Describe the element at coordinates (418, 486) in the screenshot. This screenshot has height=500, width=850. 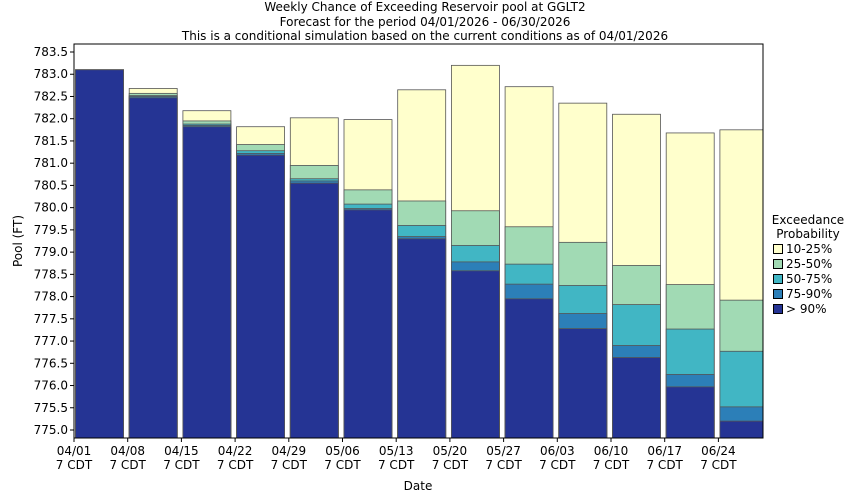
I see `x-axis-label: Date` at that location.